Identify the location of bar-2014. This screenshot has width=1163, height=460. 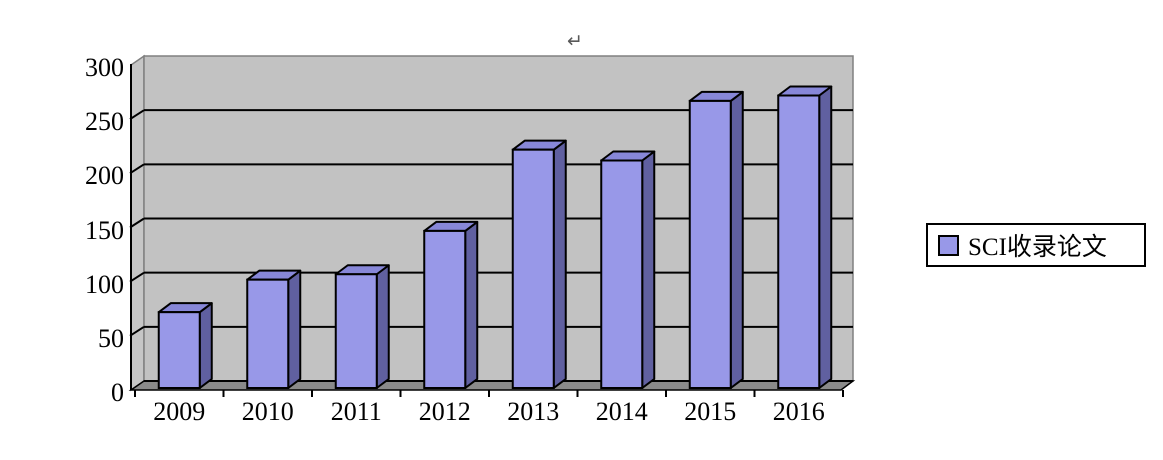
(628, 269).